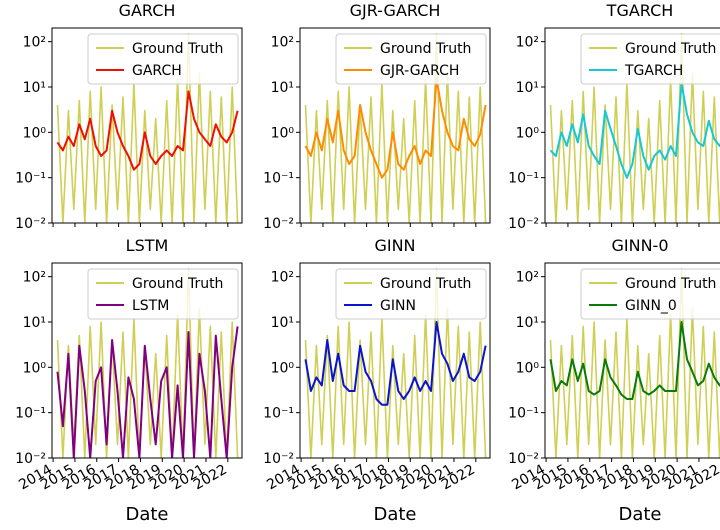 The image size is (720, 530). Describe the element at coordinates (640, 10) in the screenshot. I see `subplot-title: TGARCH` at that location.